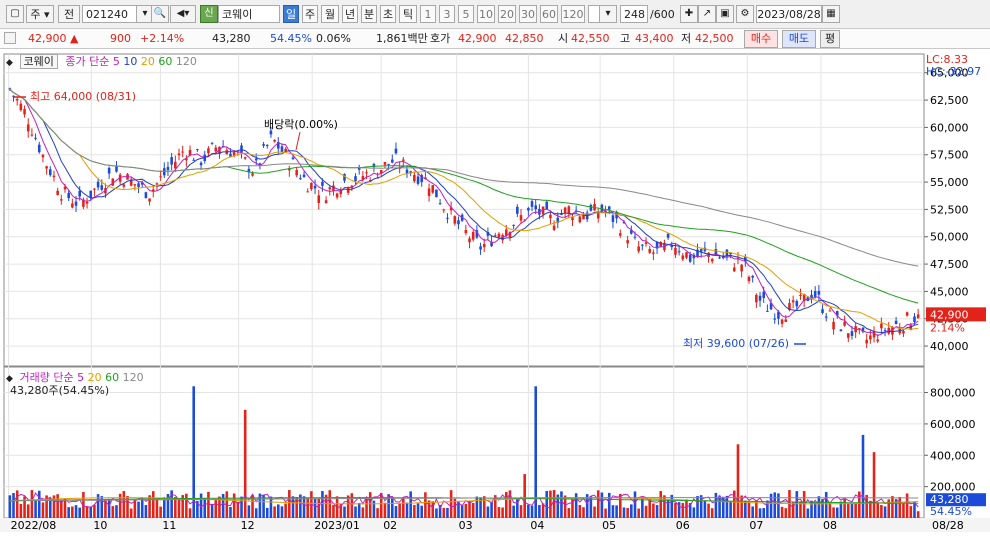 This screenshot has height=543, width=990. I want to click on prev-button: 전, so click(69, 14).